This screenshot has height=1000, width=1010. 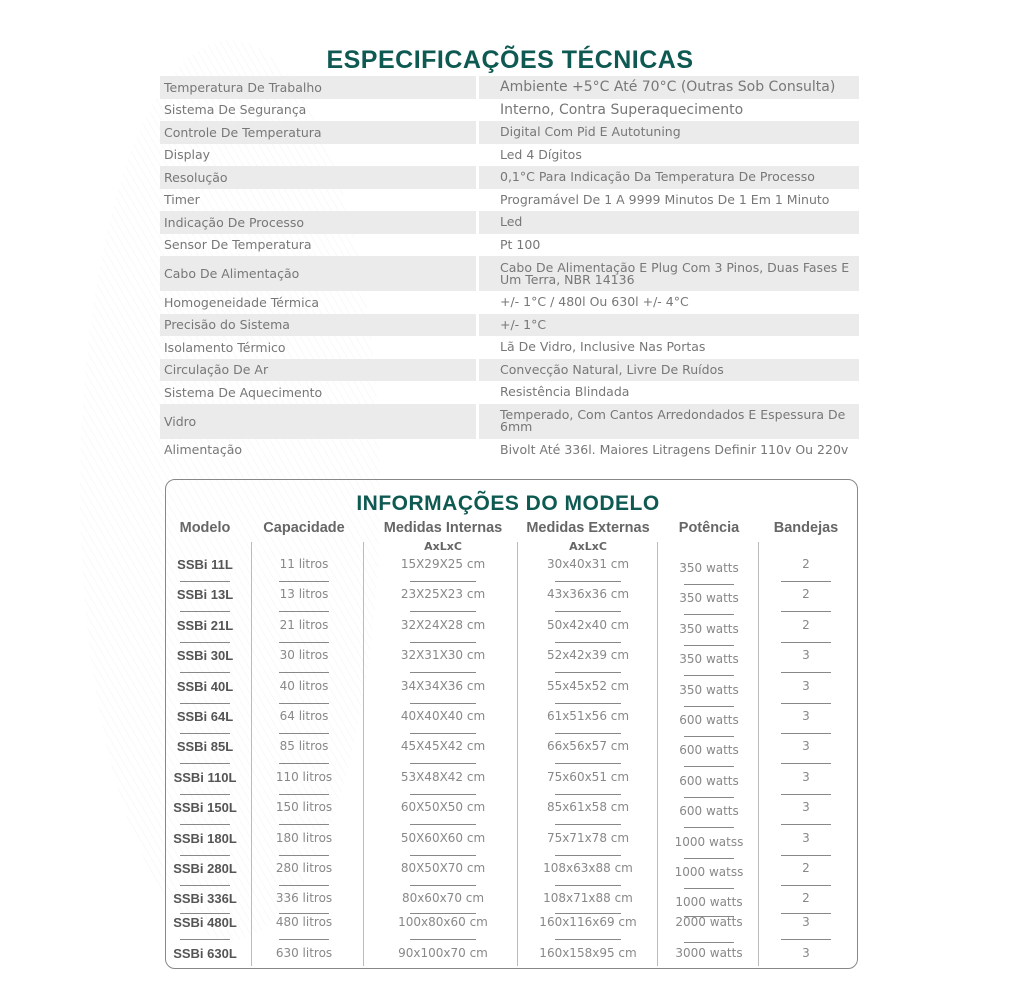 I want to click on cell-capacidade: 13 litros, so click(x=304, y=594).